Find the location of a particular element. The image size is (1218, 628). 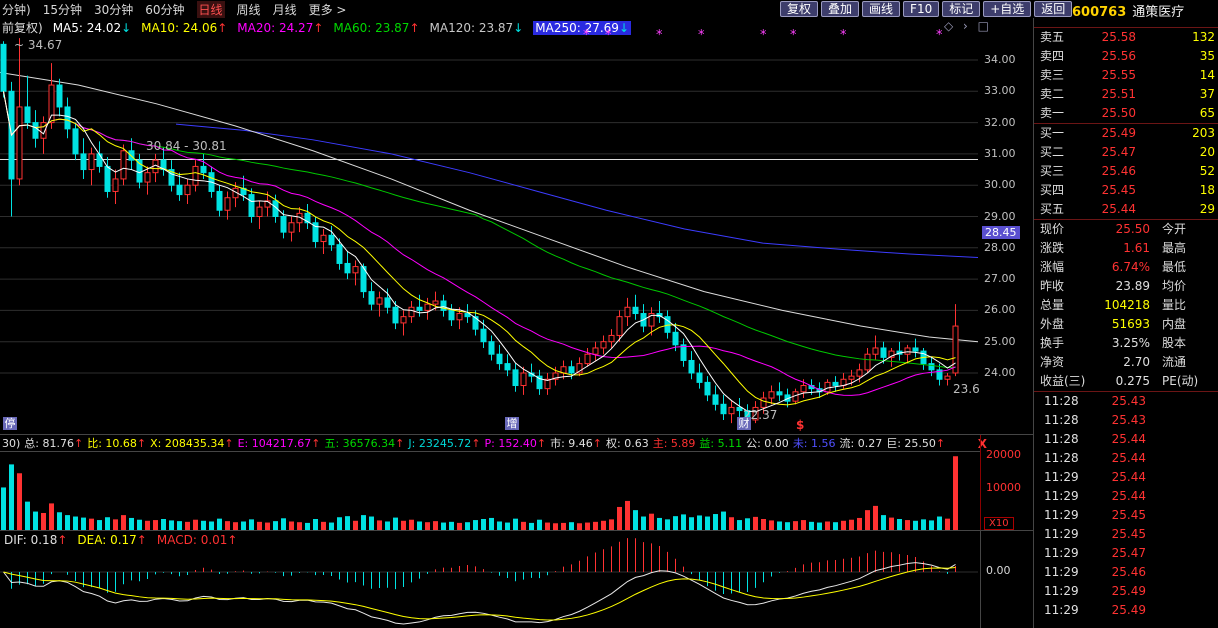

stat-value: 104218 is located at coordinates (1127, 305).